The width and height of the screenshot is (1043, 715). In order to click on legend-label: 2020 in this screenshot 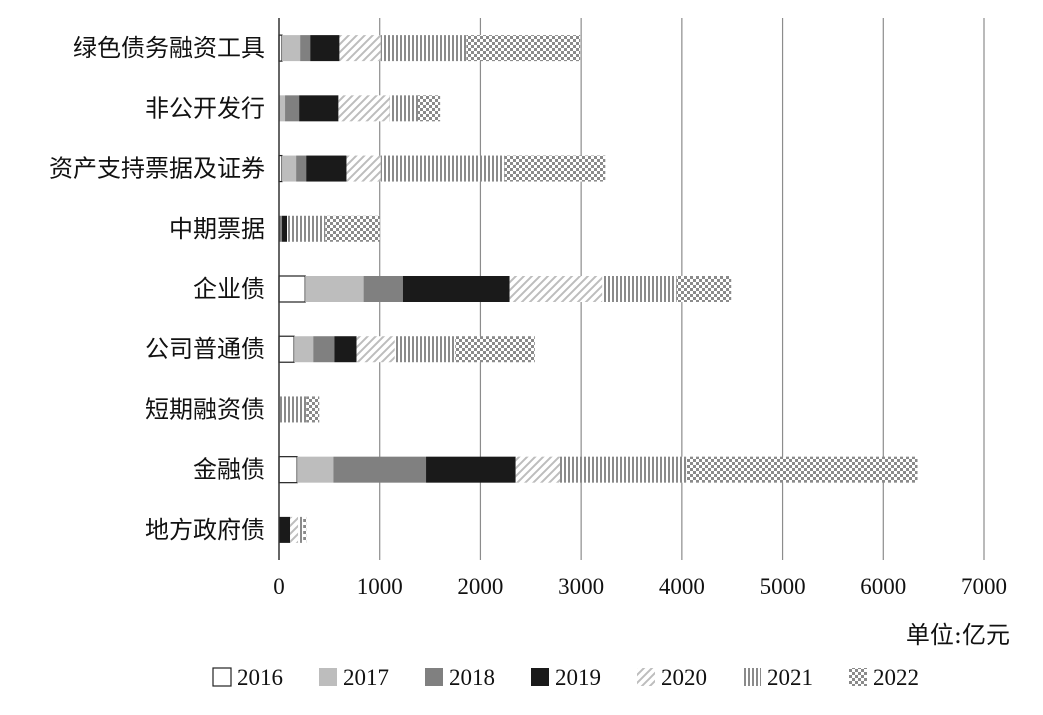, I will do `click(684, 677)`.